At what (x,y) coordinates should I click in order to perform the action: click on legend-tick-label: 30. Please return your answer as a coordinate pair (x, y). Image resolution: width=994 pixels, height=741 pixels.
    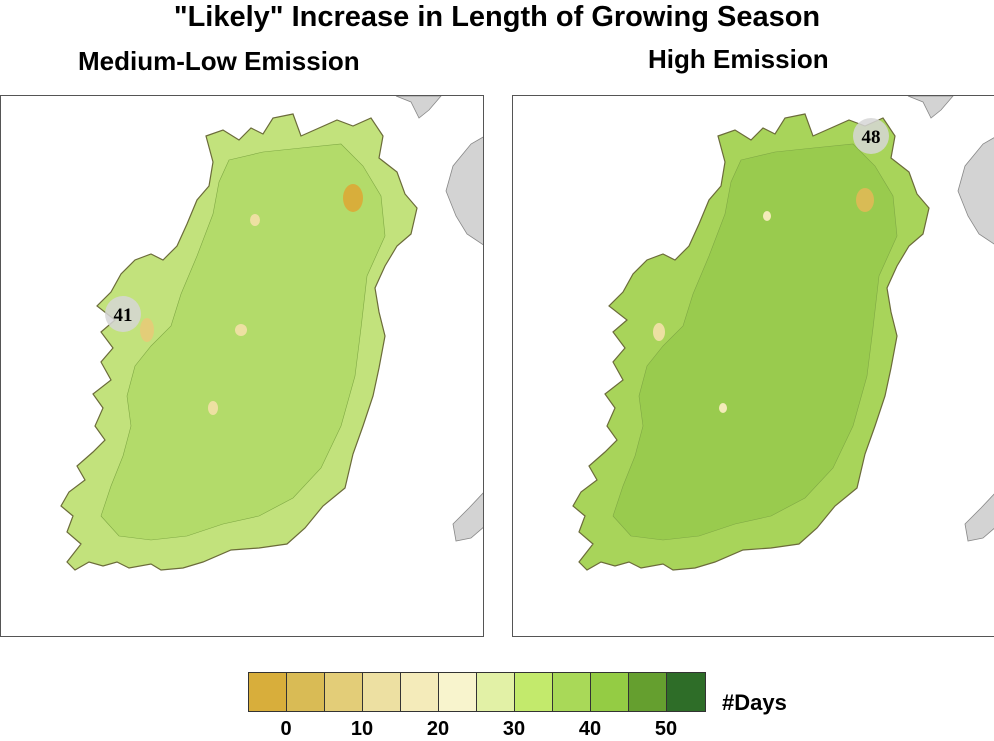
    Looking at the image, I should click on (514, 729).